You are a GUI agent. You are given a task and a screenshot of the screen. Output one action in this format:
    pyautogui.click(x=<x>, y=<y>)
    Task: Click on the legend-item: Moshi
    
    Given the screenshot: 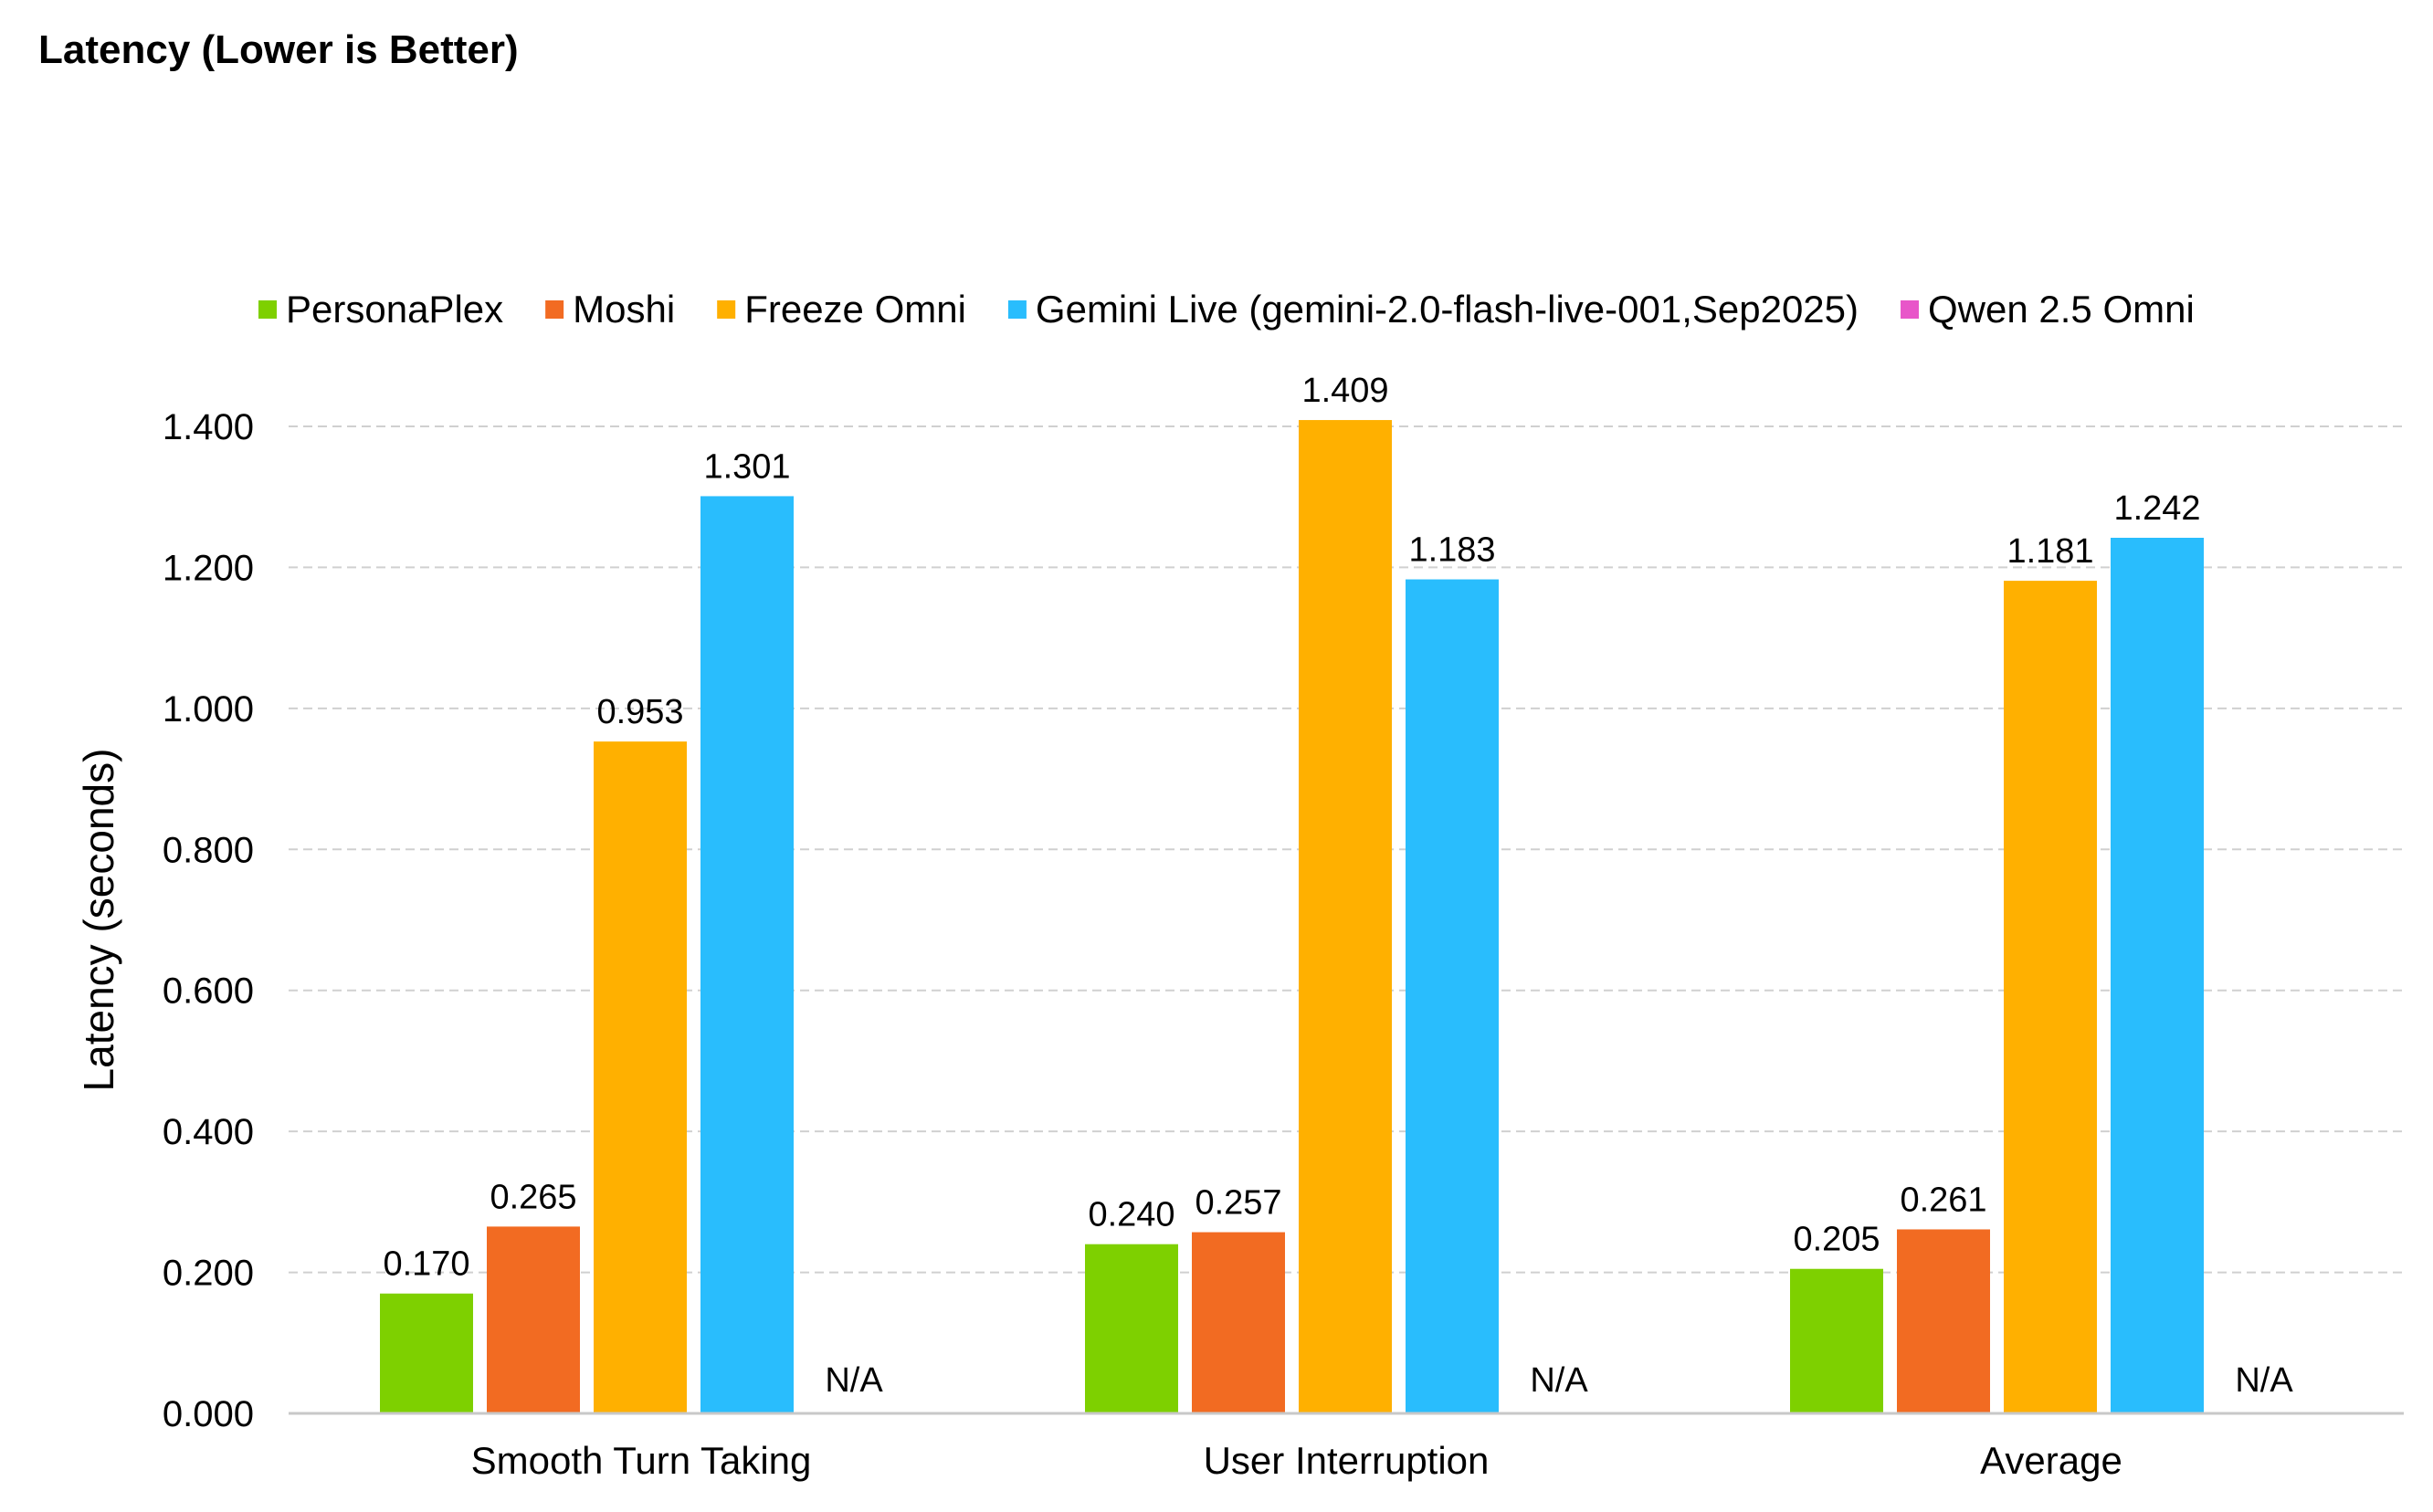 What is the action you would take?
    pyautogui.click(x=610, y=309)
    